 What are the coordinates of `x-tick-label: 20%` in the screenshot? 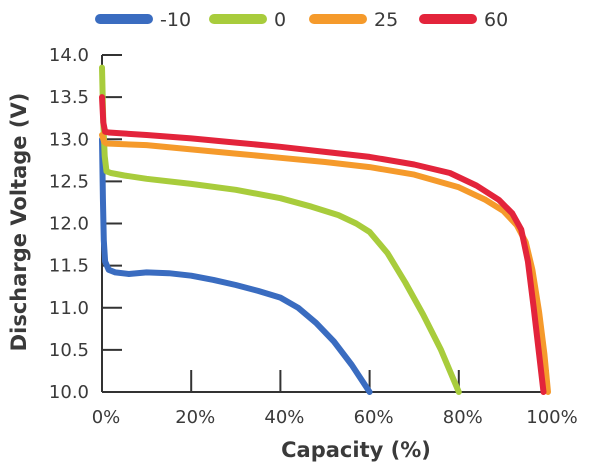 It's located at (195, 417).